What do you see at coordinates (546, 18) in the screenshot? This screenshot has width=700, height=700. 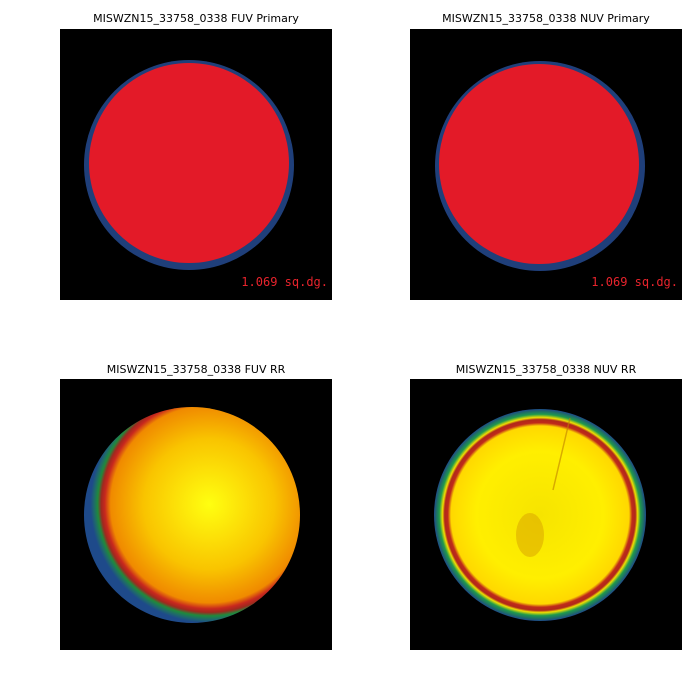 I see `panel-title: MISWZN15_33758_0338 NUV Primary` at bounding box center [546, 18].